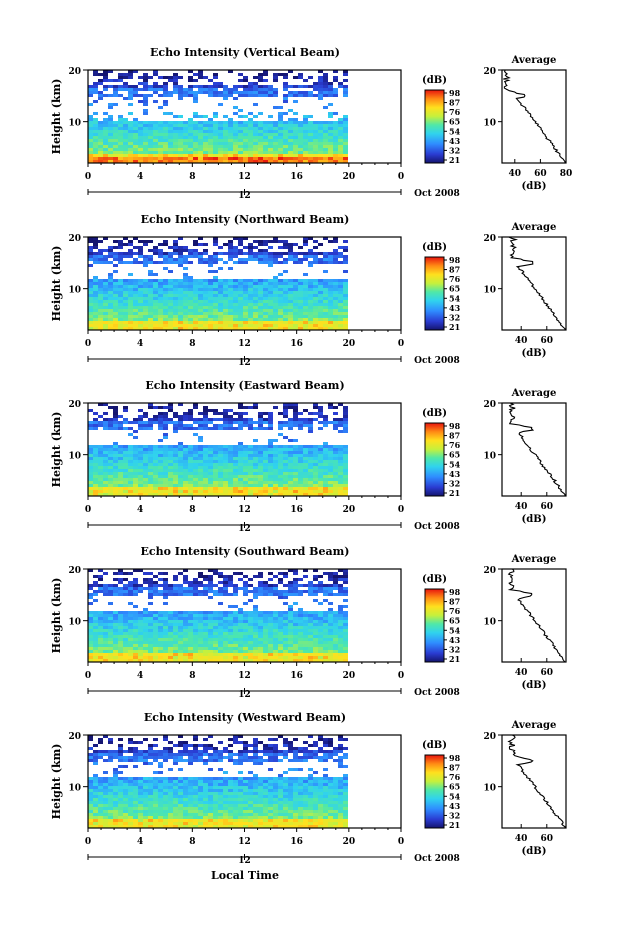 This screenshot has width=619, height=929. Describe the element at coordinates (244, 385) in the screenshot. I see `panel-title: Echo Intensity (Eastward Beam)` at that location.